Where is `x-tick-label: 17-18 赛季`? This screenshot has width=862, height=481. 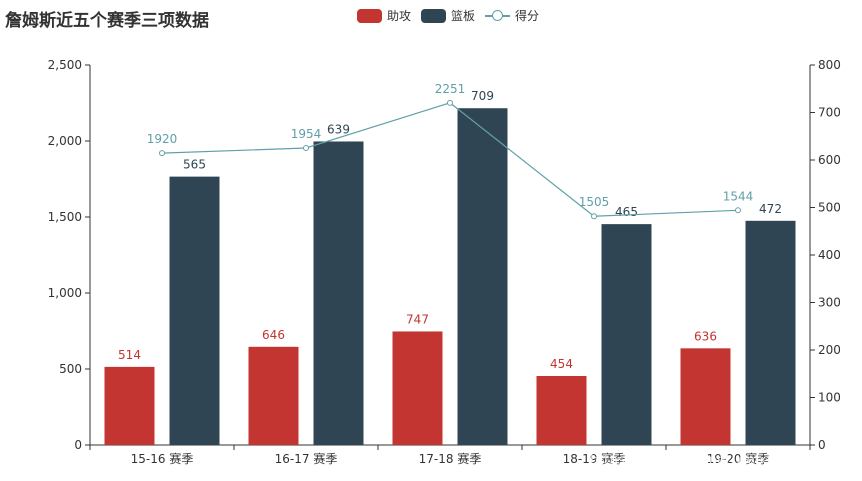
x-tick-label: 17-18 赛季 is located at coordinates (450, 458).